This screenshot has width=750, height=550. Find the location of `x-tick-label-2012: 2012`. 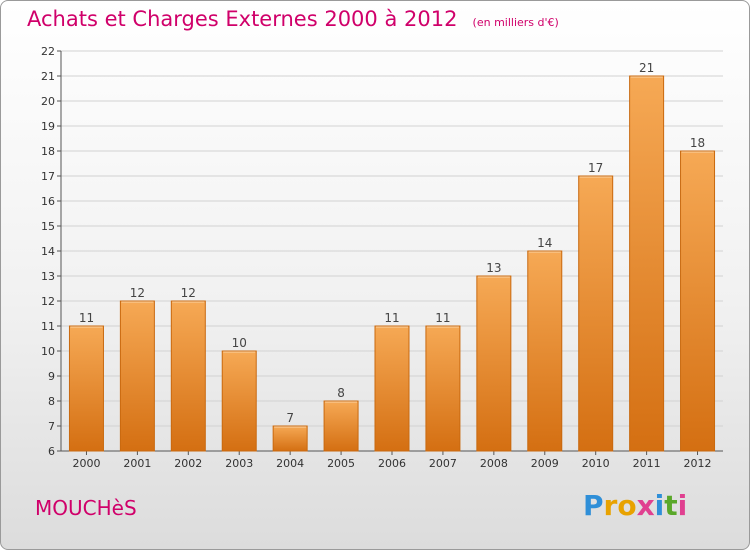

x-tick-label-2012: 2012 is located at coordinates (698, 463).